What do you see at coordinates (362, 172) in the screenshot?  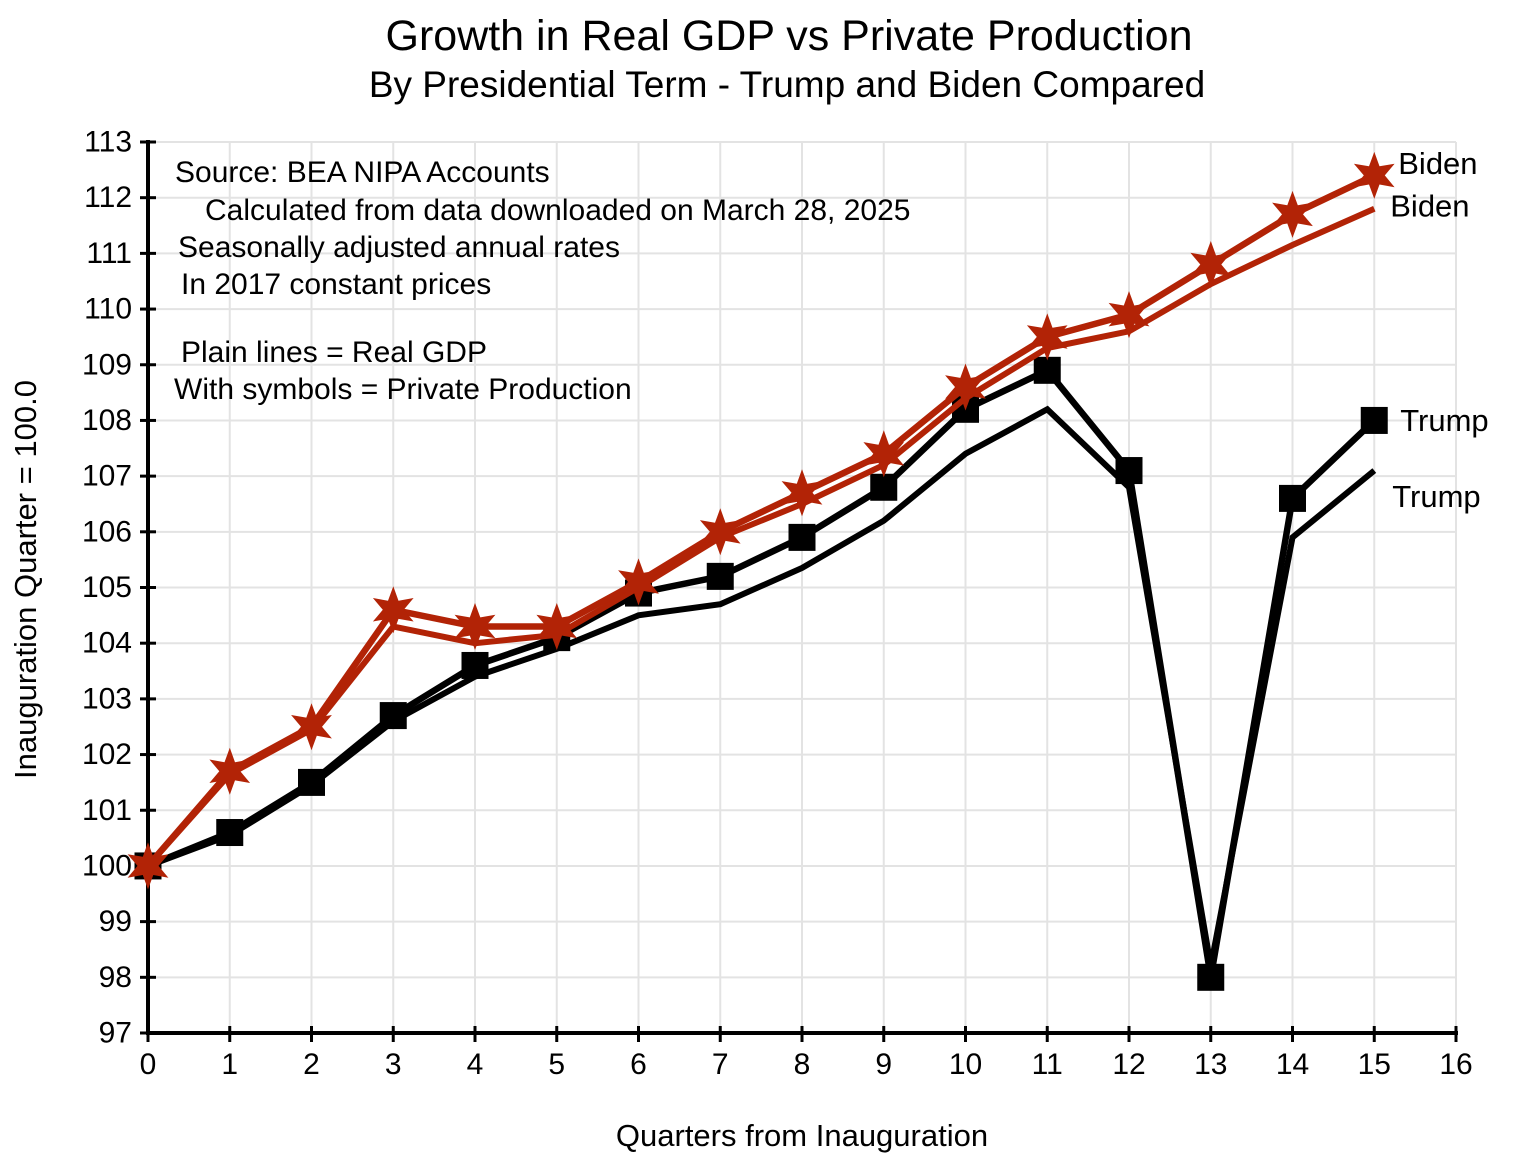 I see `source-note-line1: Source: BEA NIPA Accounts` at bounding box center [362, 172].